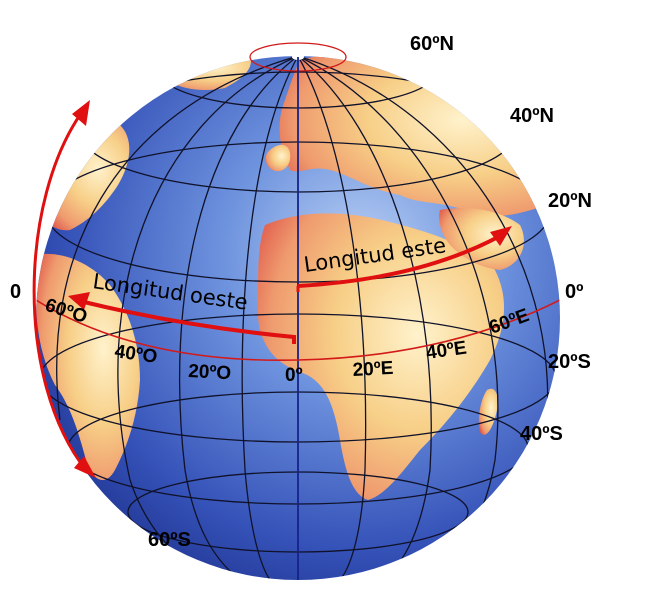 The image size is (654, 600). Describe the element at coordinates (532, 116) in the screenshot. I see `lat-label-40n: 40ºN` at that location.